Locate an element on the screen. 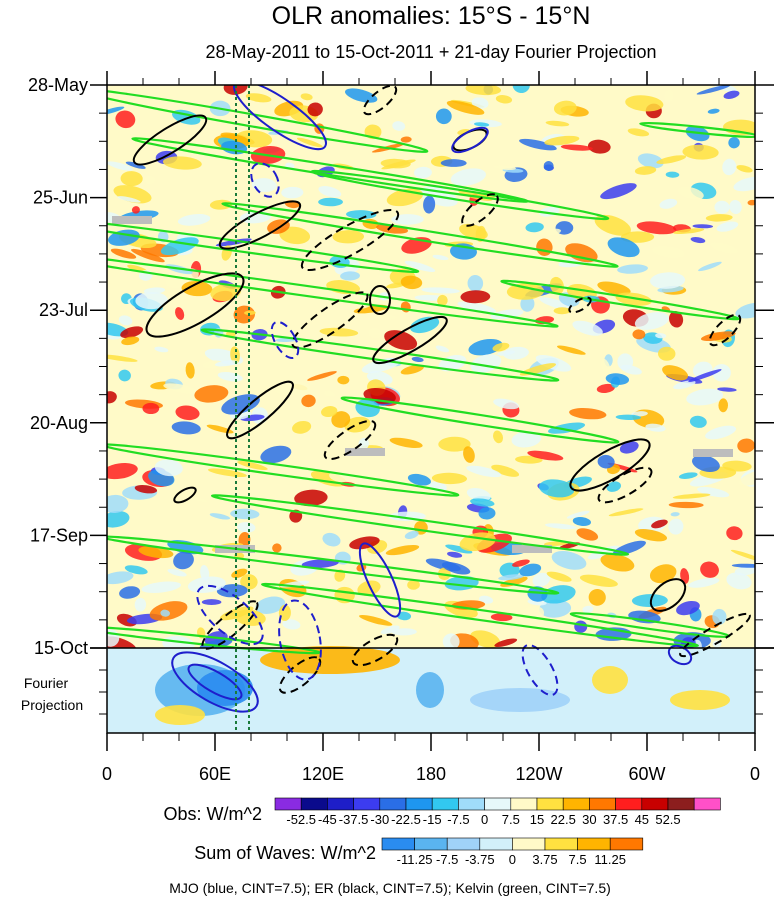 This screenshot has height=899, width=774. colorbar-level: 11.25 is located at coordinates (610, 859).